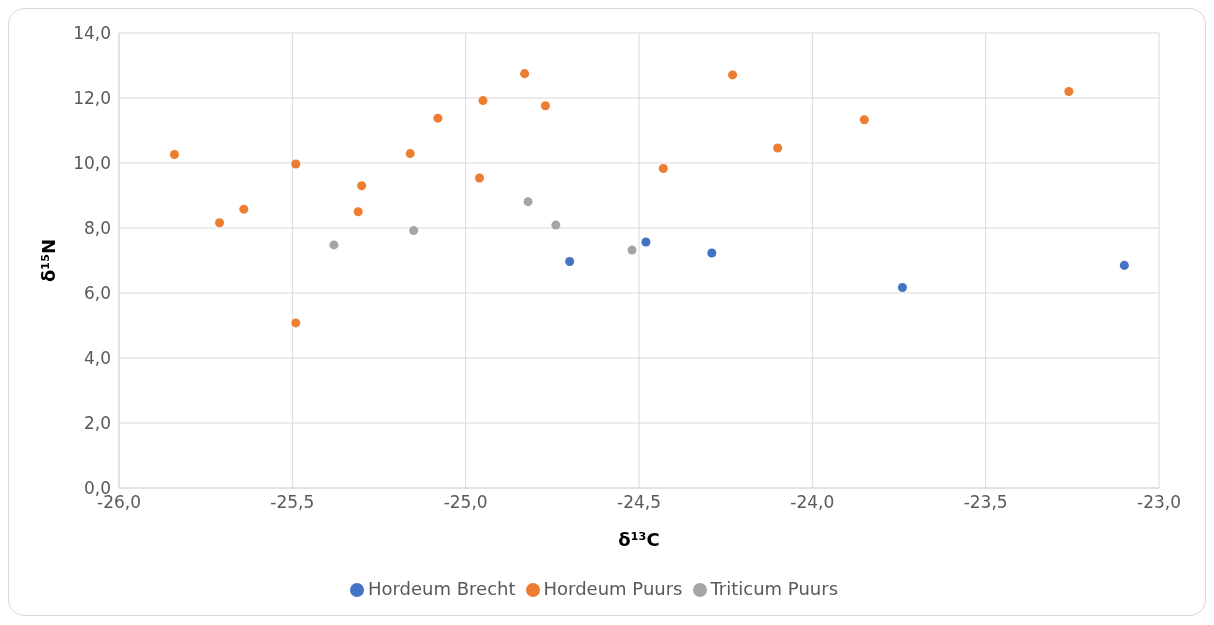 This screenshot has width=1214, height=625. I want to click on y-tick-label: 12,0, so click(92, 98).